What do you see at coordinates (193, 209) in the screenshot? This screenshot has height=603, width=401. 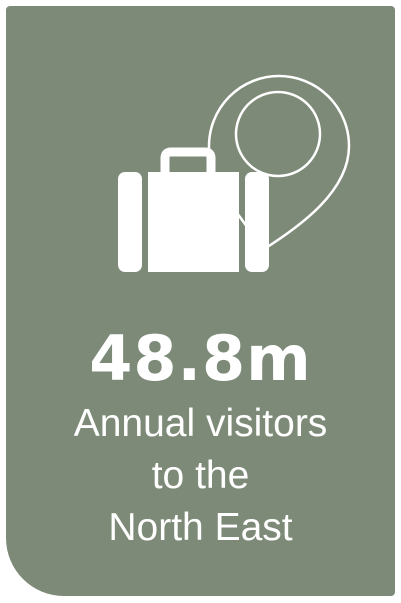 I see `suitcase-icon` at bounding box center [193, 209].